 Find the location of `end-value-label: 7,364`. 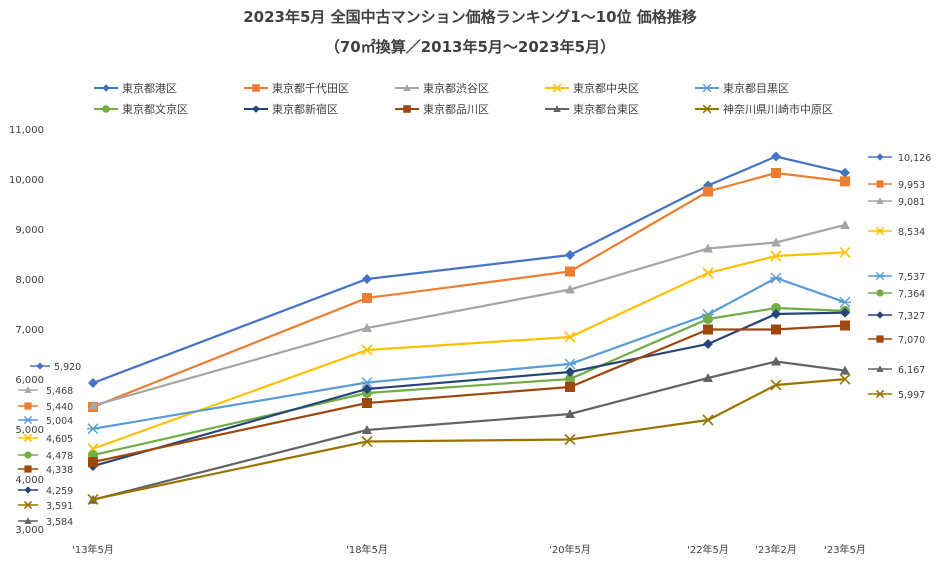

end-value-label: 7,364 is located at coordinates (911, 294).